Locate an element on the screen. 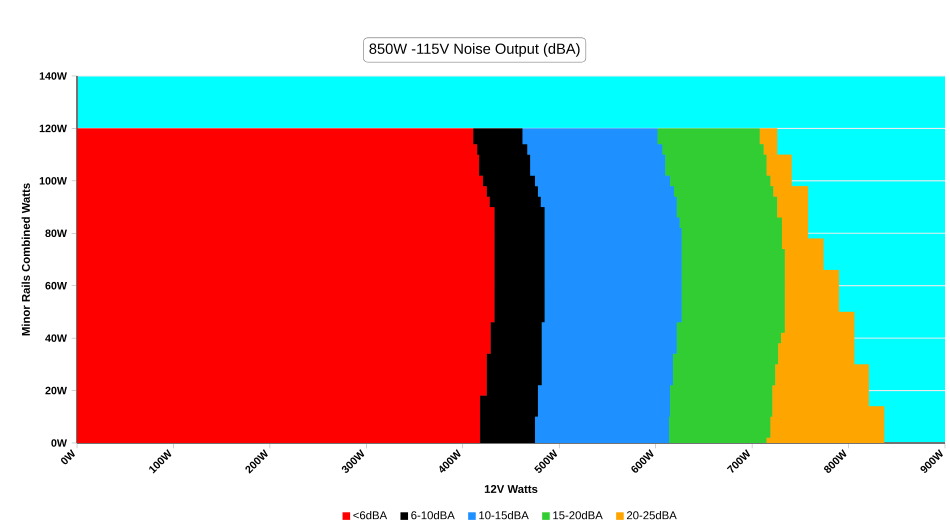 The width and height of the screenshot is (950, 530). legend-label: <6dBA is located at coordinates (370, 515).